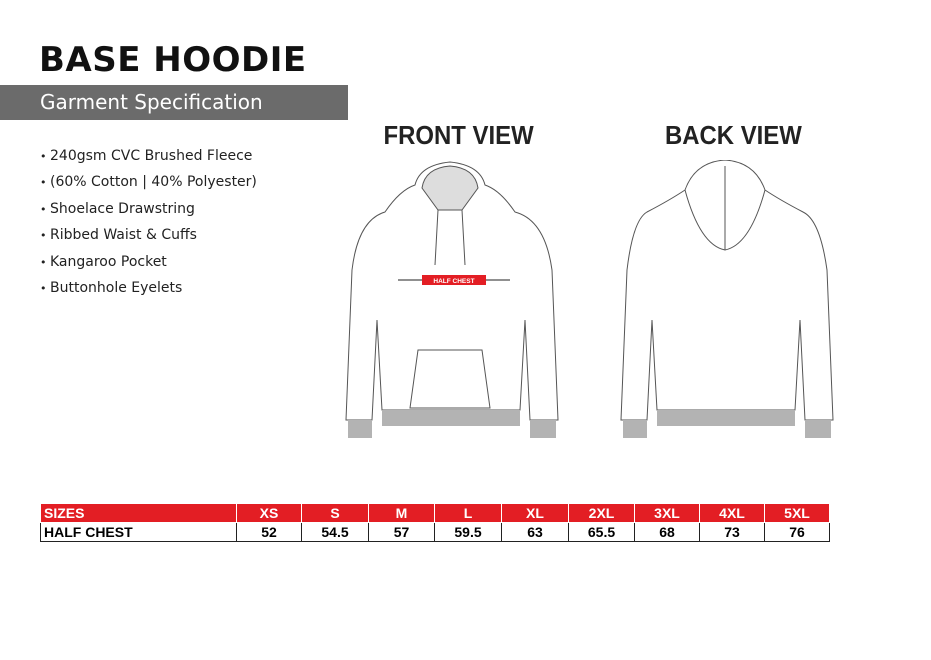 Image resolution: width=931 pixels, height=660 pixels. What do you see at coordinates (138, 513) in the screenshot?
I see `header-label: SIZES` at bounding box center [138, 513].